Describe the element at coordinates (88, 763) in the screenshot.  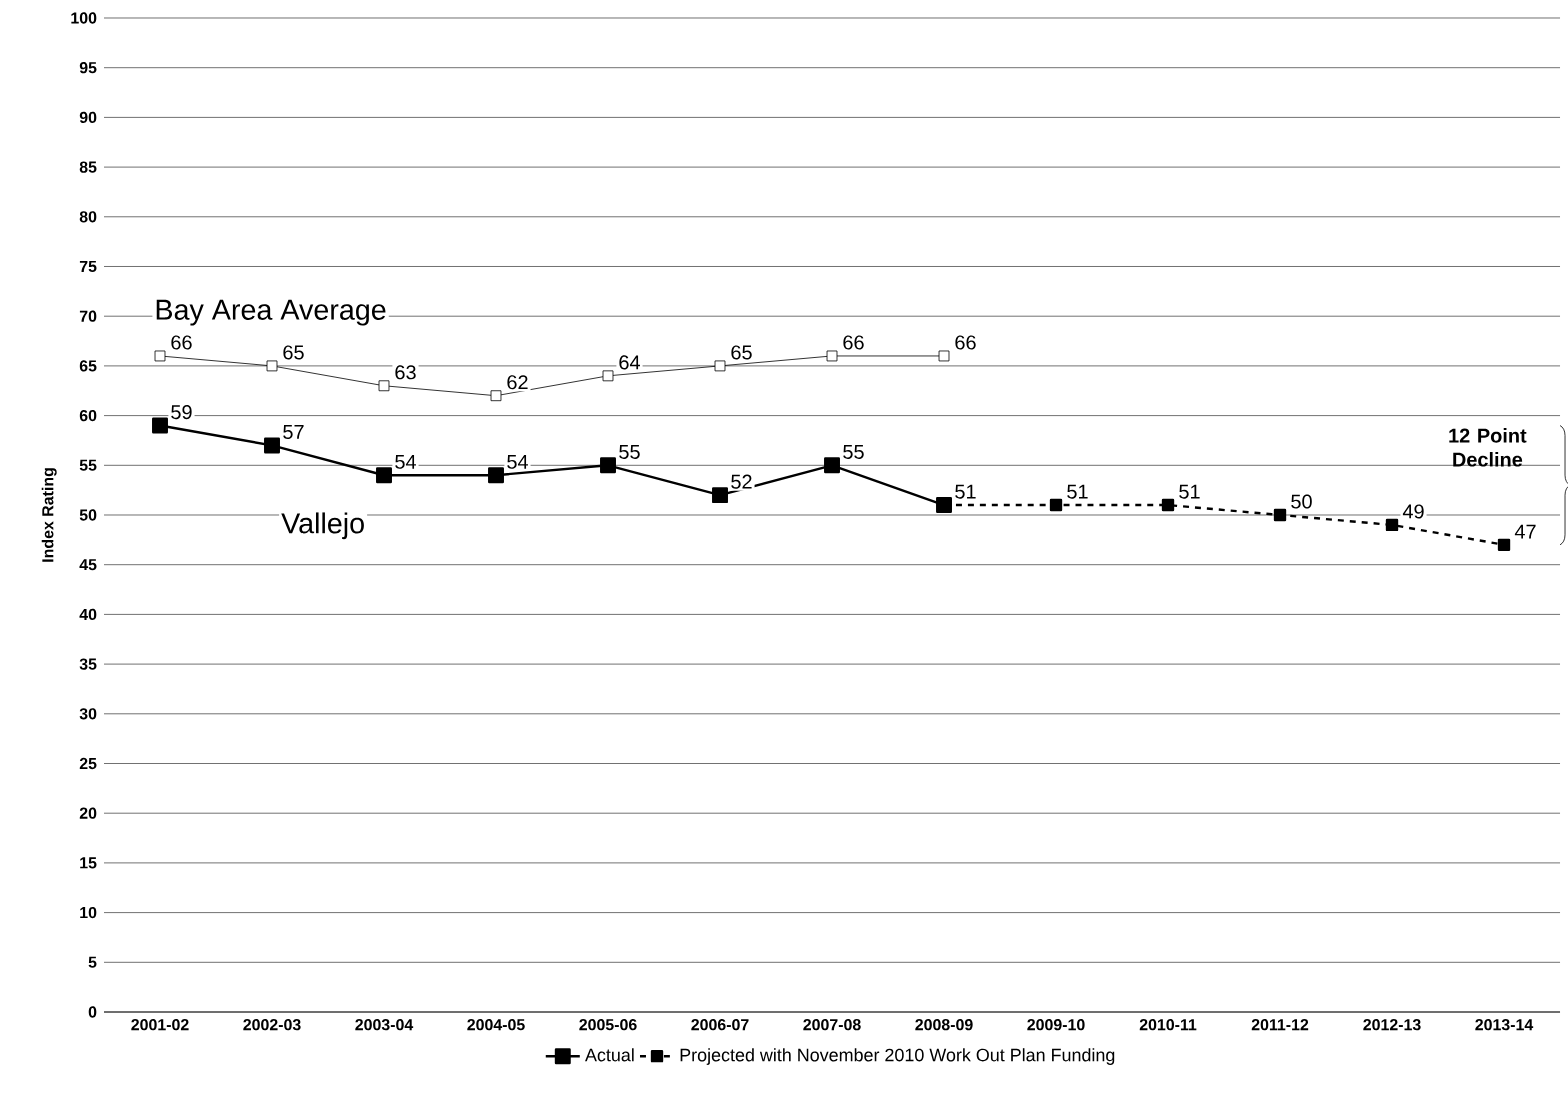
I see `y-tick-label: 25` at that location.